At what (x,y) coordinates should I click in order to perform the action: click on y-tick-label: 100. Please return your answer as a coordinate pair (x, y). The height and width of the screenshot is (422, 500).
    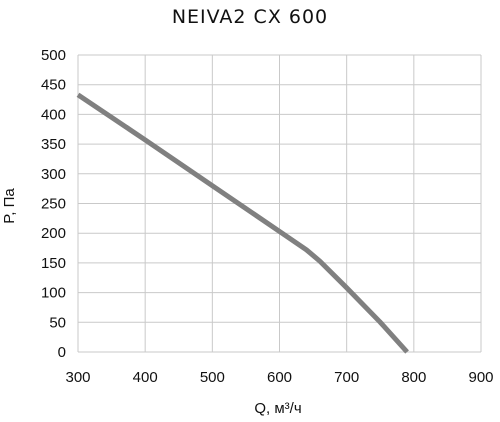
    Looking at the image, I should click on (53, 293).